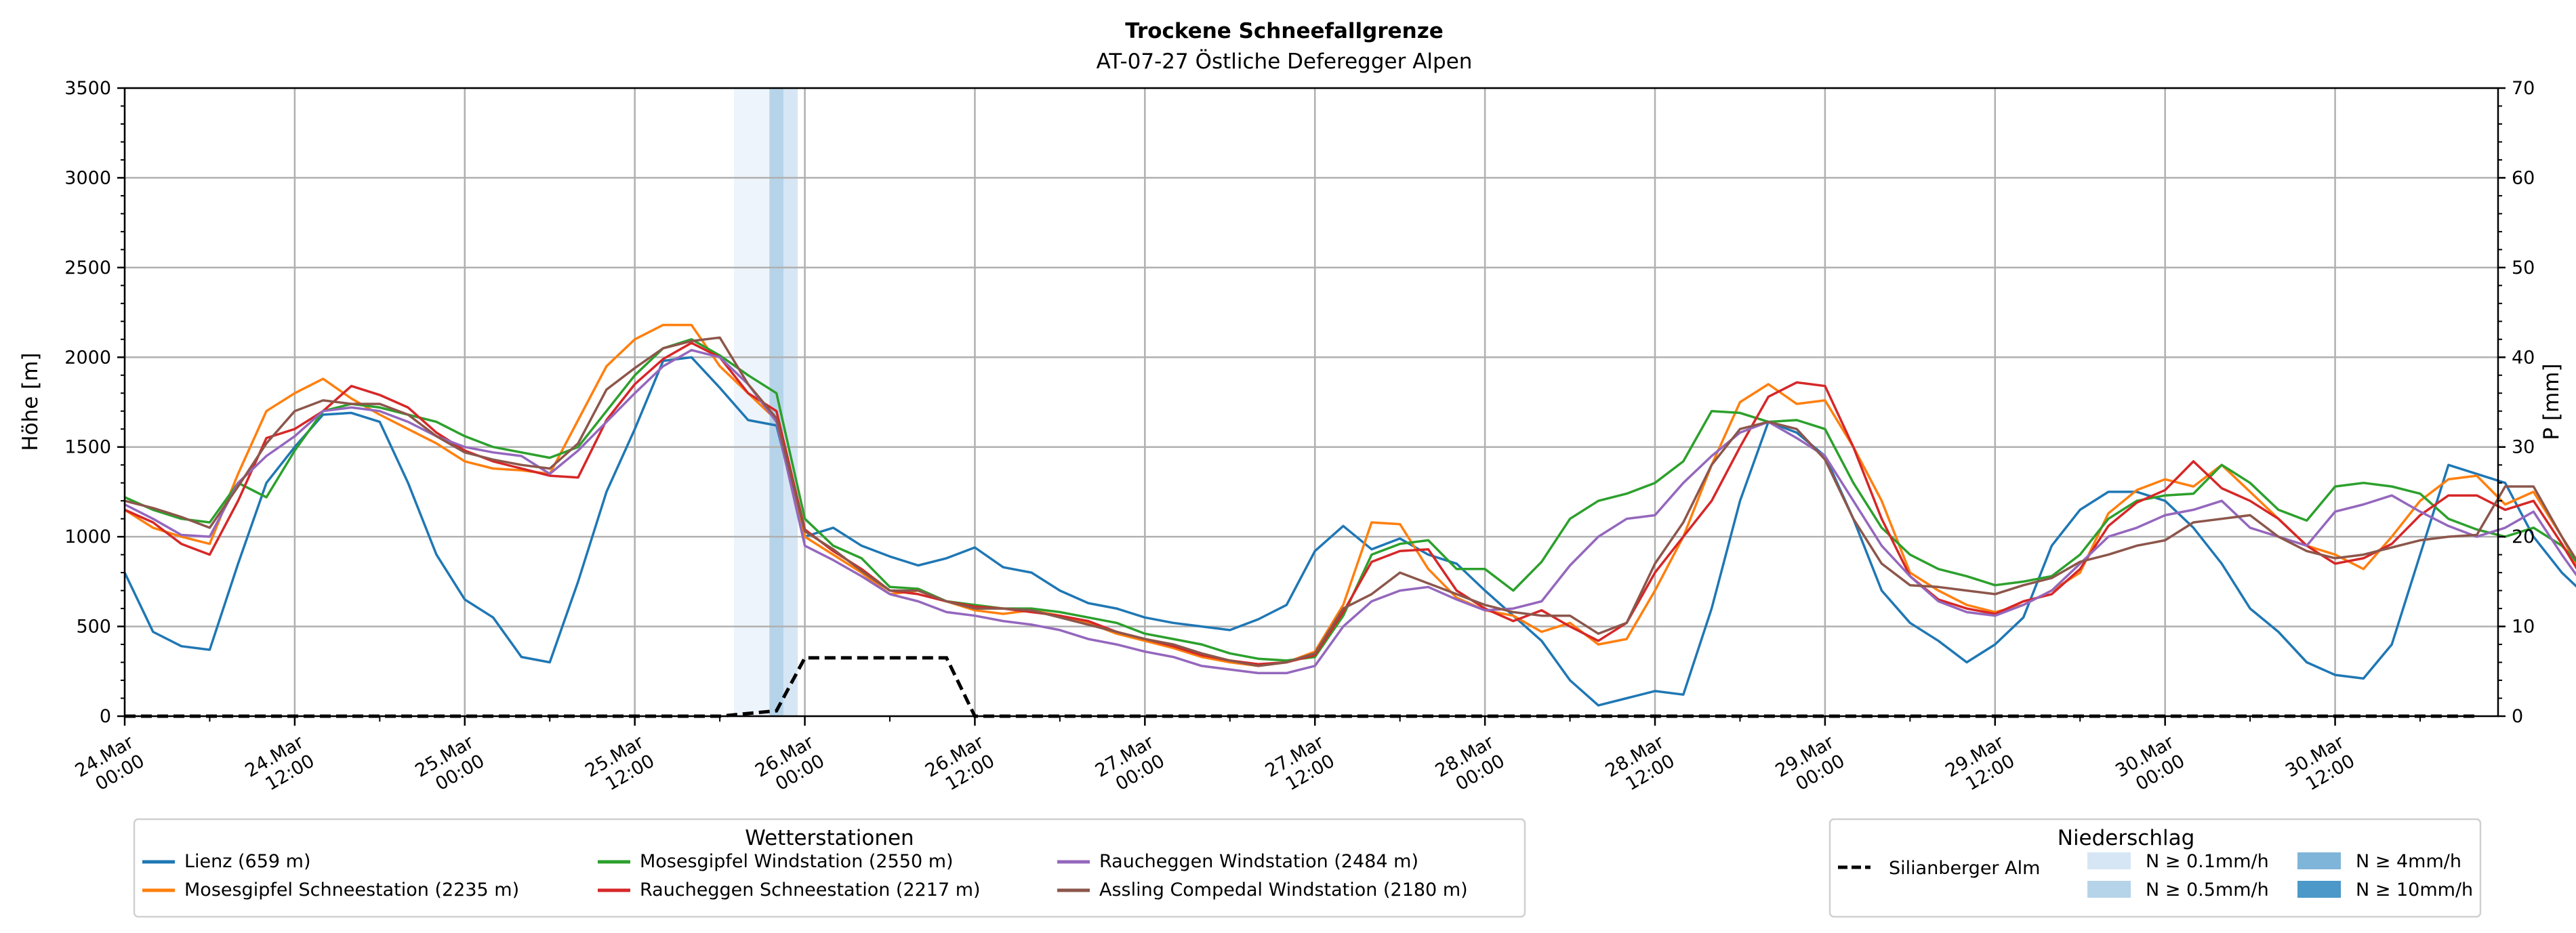  What do you see at coordinates (2409, 861) in the screenshot?
I see `legend-precip-label: N ≥ 4mm/h` at bounding box center [2409, 861].